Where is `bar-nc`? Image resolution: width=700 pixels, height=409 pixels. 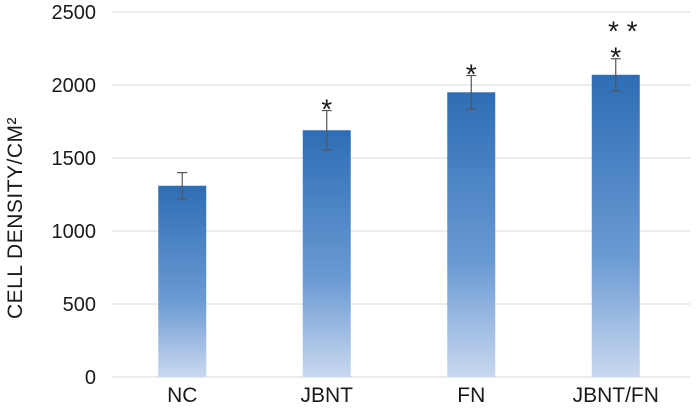 bar-nc is located at coordinates (182, 281).